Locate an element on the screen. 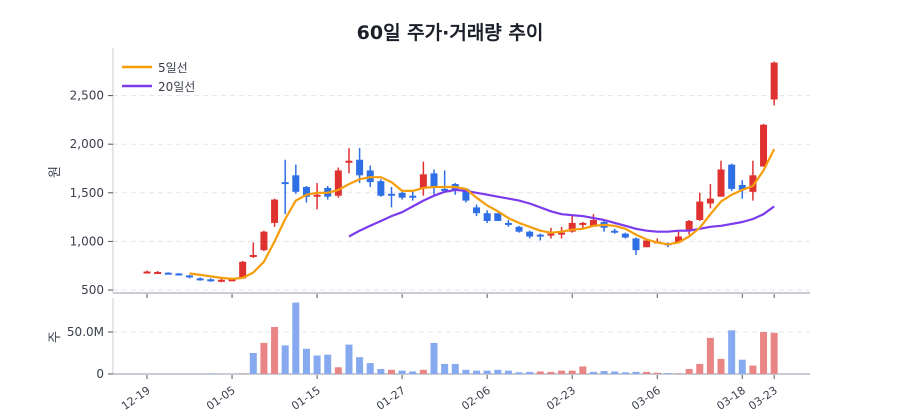 Image resolution: width=900 pixels, height=420 pixels. volume-tick-label: 0 is located at coordinates (100, 374).